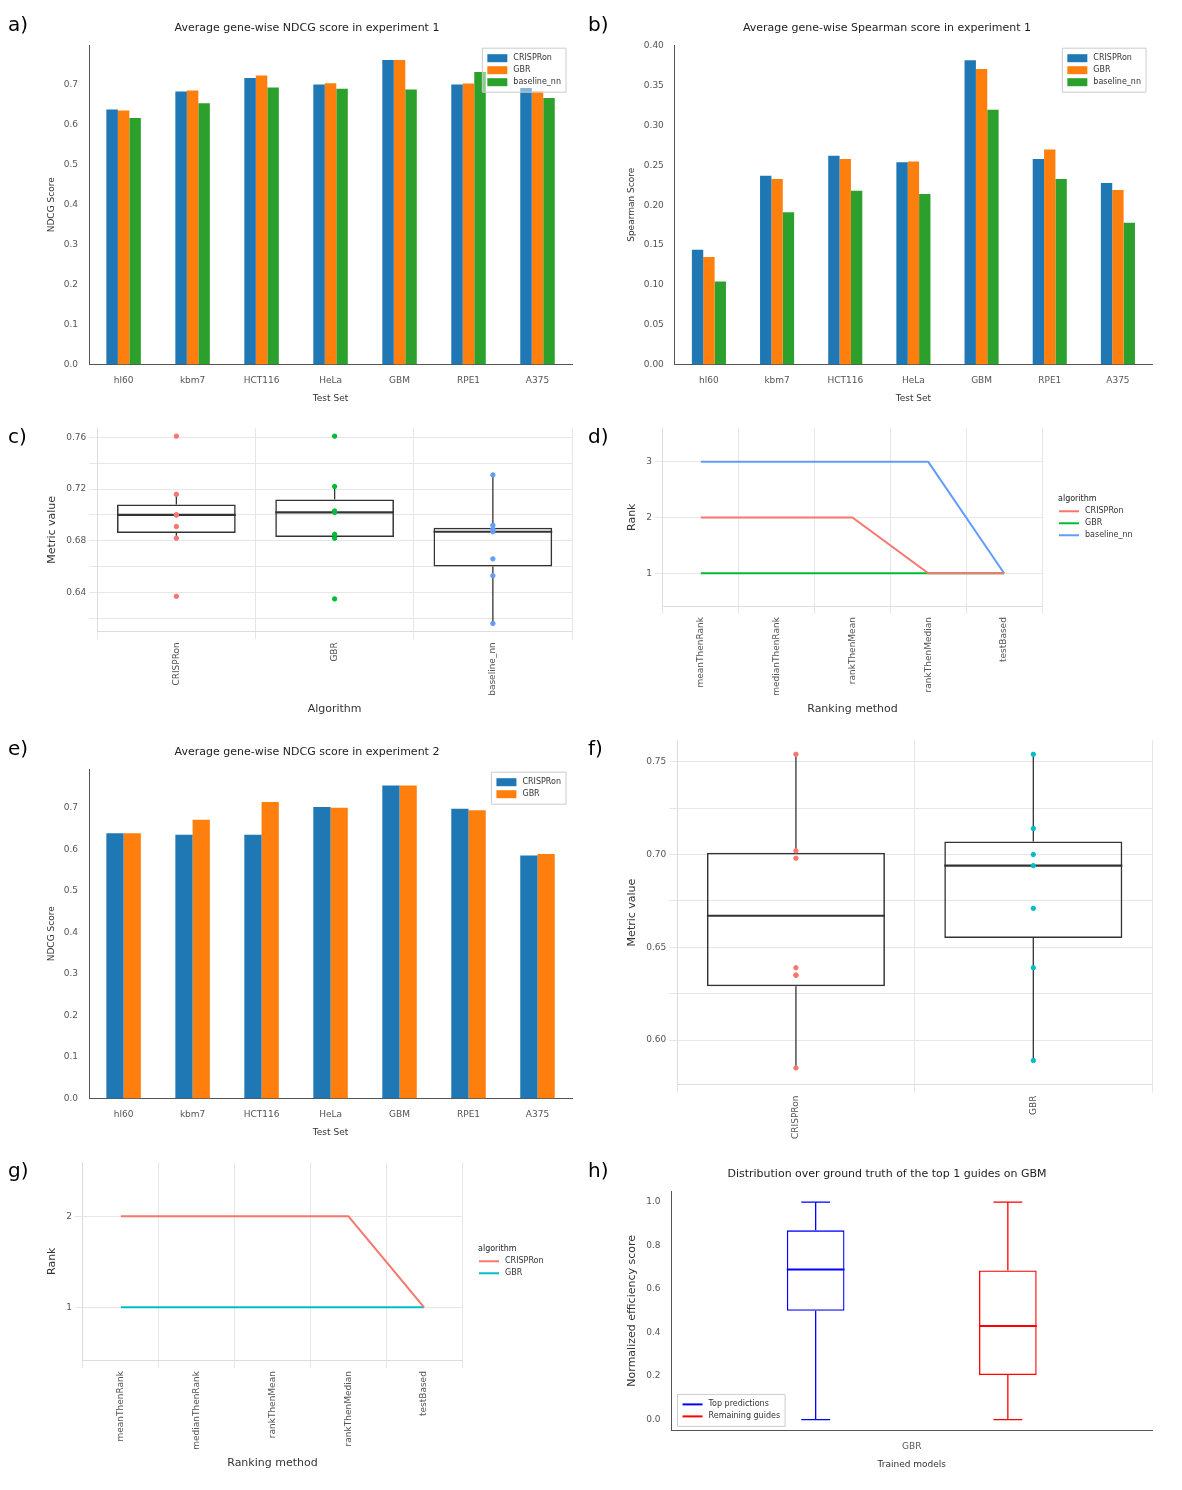  What do you see at coordinates (19, 24) in the screenshot?
I see `text: a)` at bounding box center [19, 24].